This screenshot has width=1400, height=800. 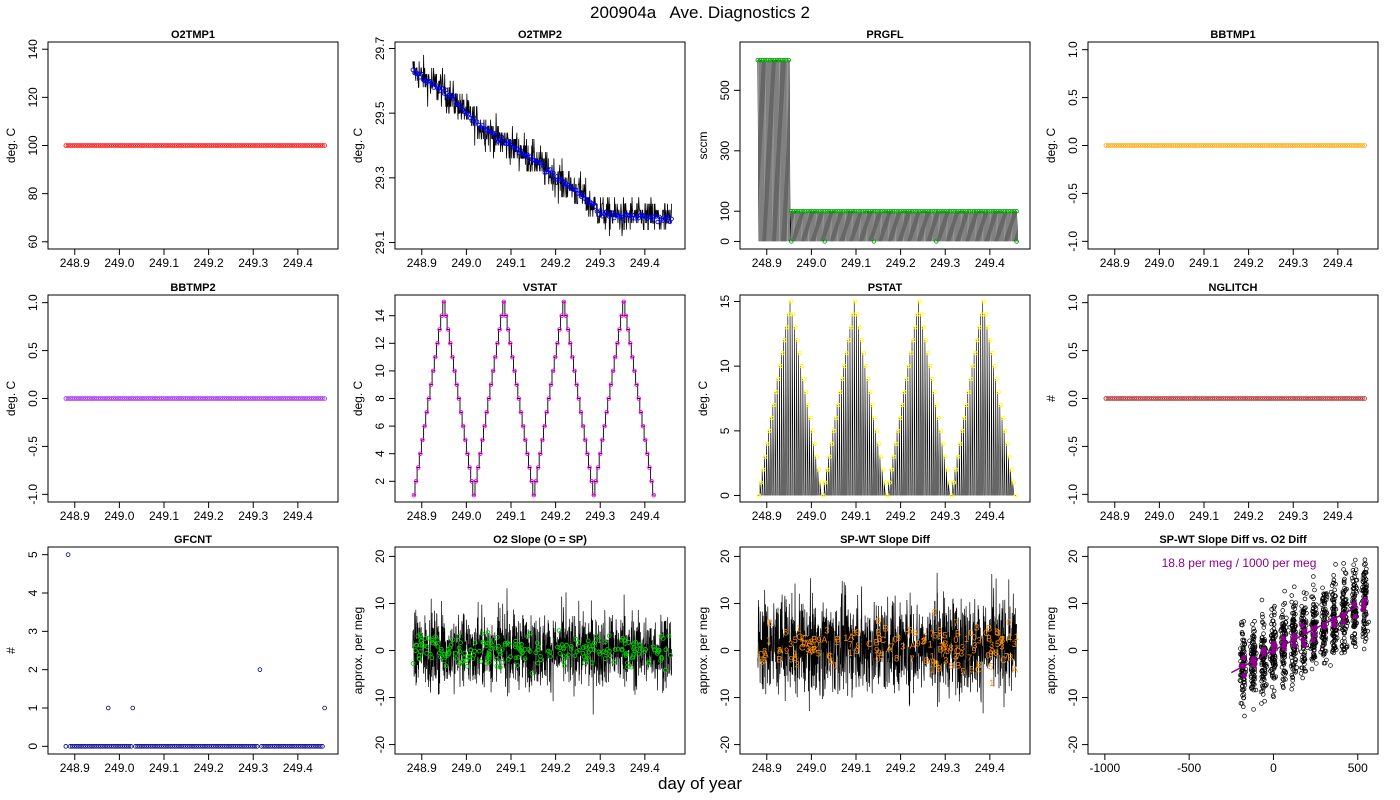 What do you see at coordinates (725, 301) in the screenshot?
I see `y-tick-label: 15` at bounding box center [725, 301].